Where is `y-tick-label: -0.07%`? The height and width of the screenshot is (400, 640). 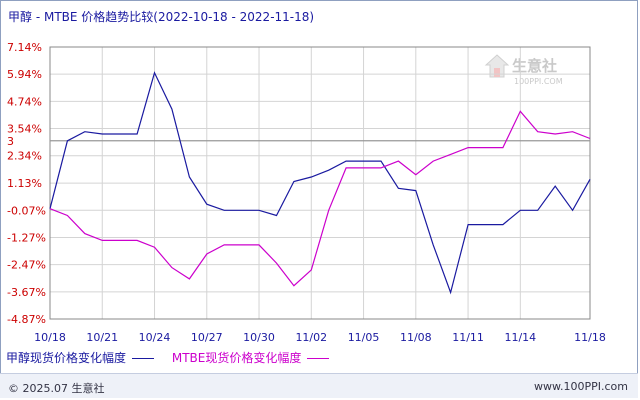 y-tick-label: -0.07% is located at coordinates (26, 210).